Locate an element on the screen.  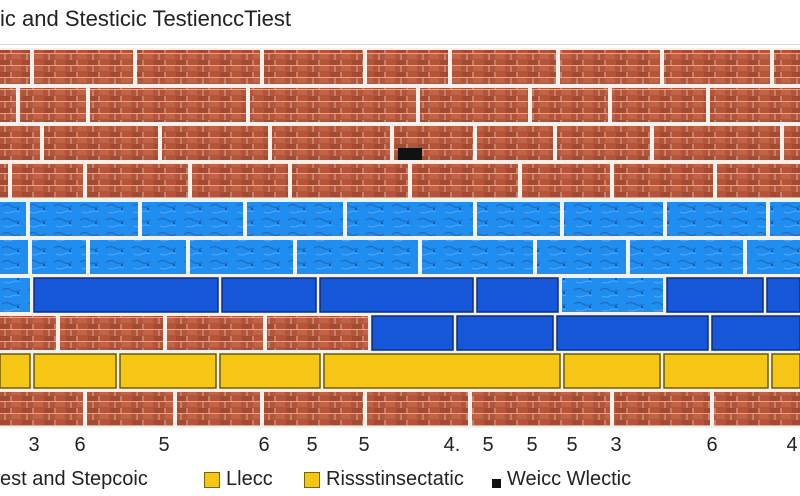
legend-label: Weicc Wlectic is located at coordinates (569, 479).